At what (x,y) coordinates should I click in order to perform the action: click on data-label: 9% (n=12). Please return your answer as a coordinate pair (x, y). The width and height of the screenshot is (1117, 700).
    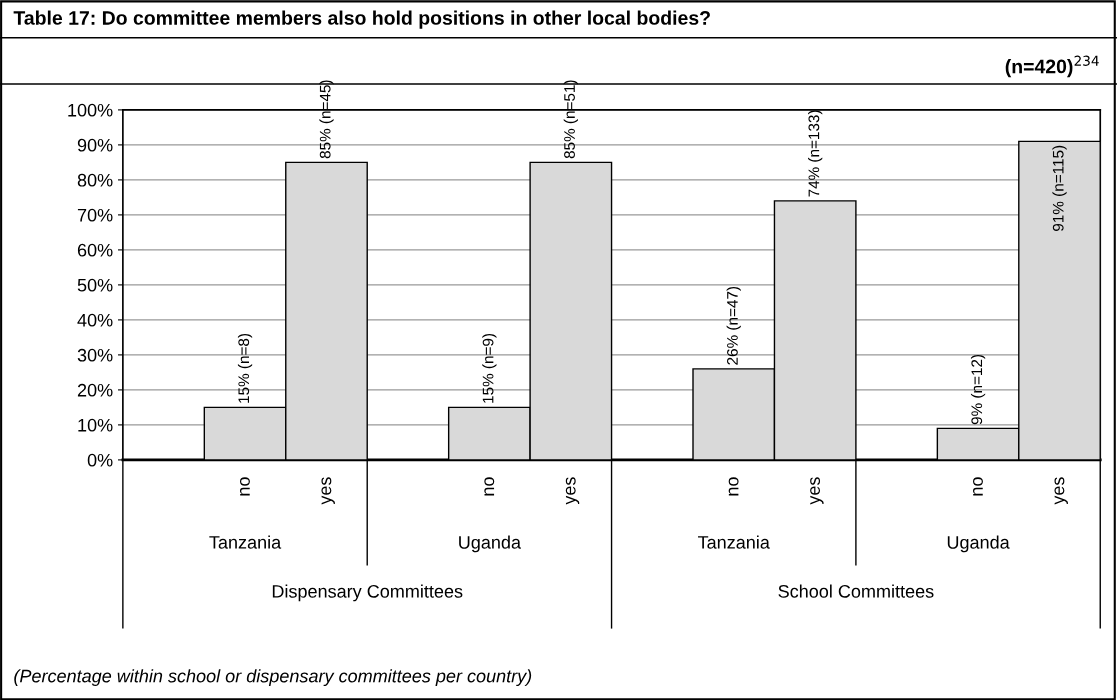
    Looking at the image, I should click on (978, 389).